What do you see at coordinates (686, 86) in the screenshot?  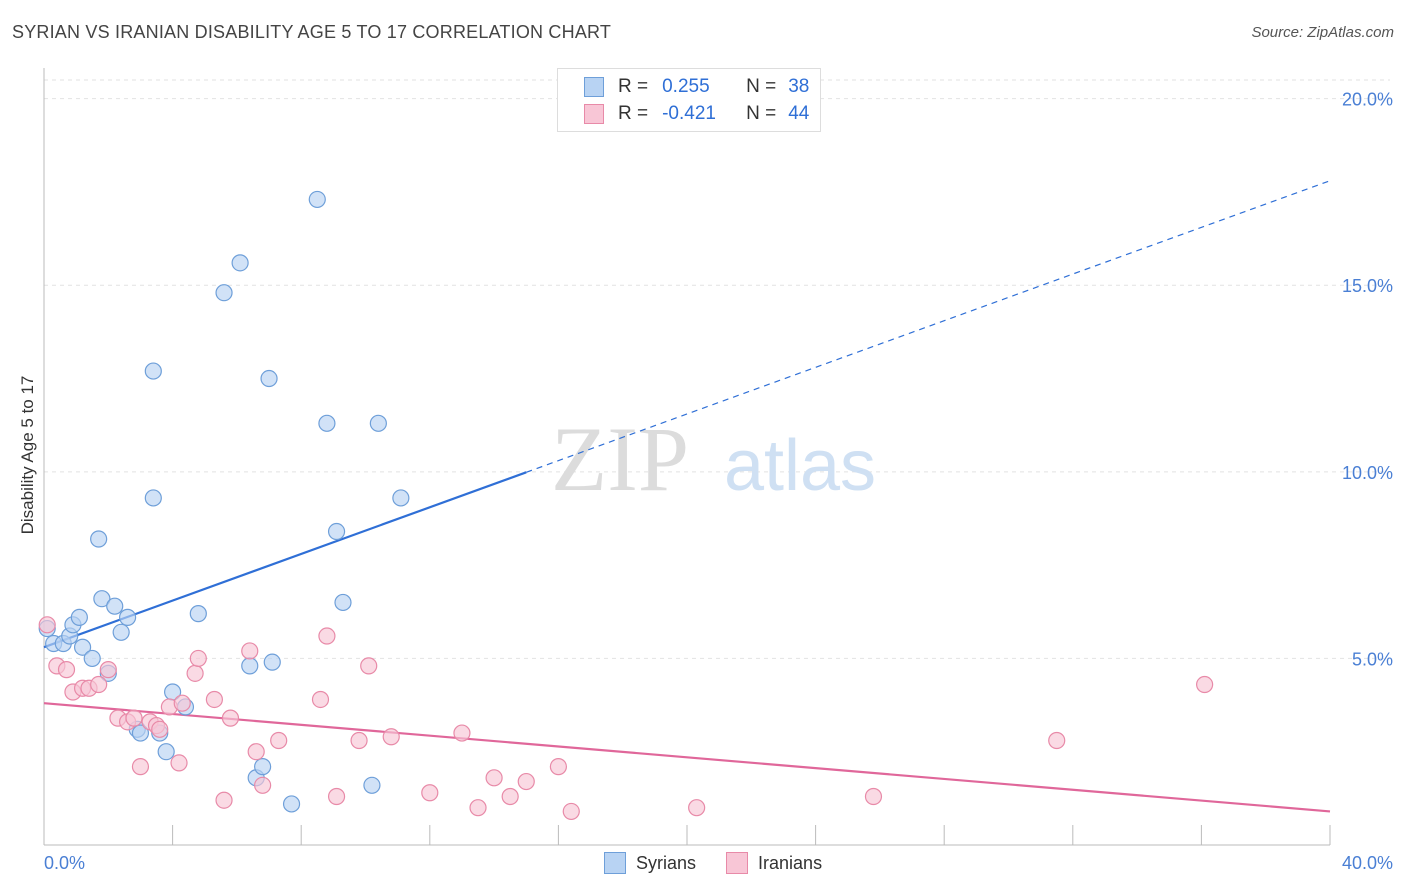 I see `r-value: 0.255` at bounding box center [686, 86].